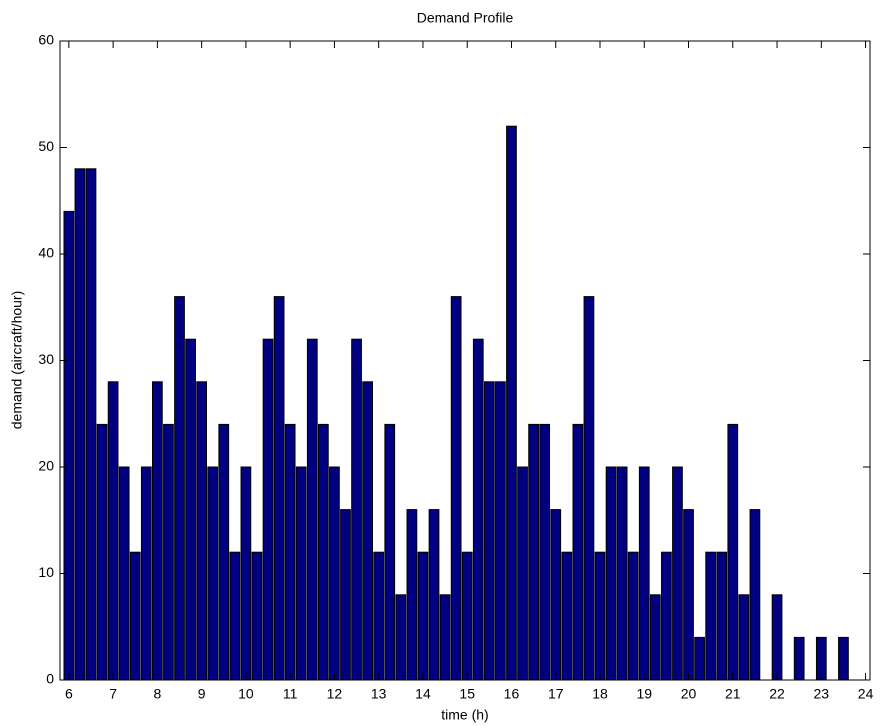 Image resolution: width=880 pixels, height=726 pixels. I want to click on y-tick-label: 0, so click(50, 679).